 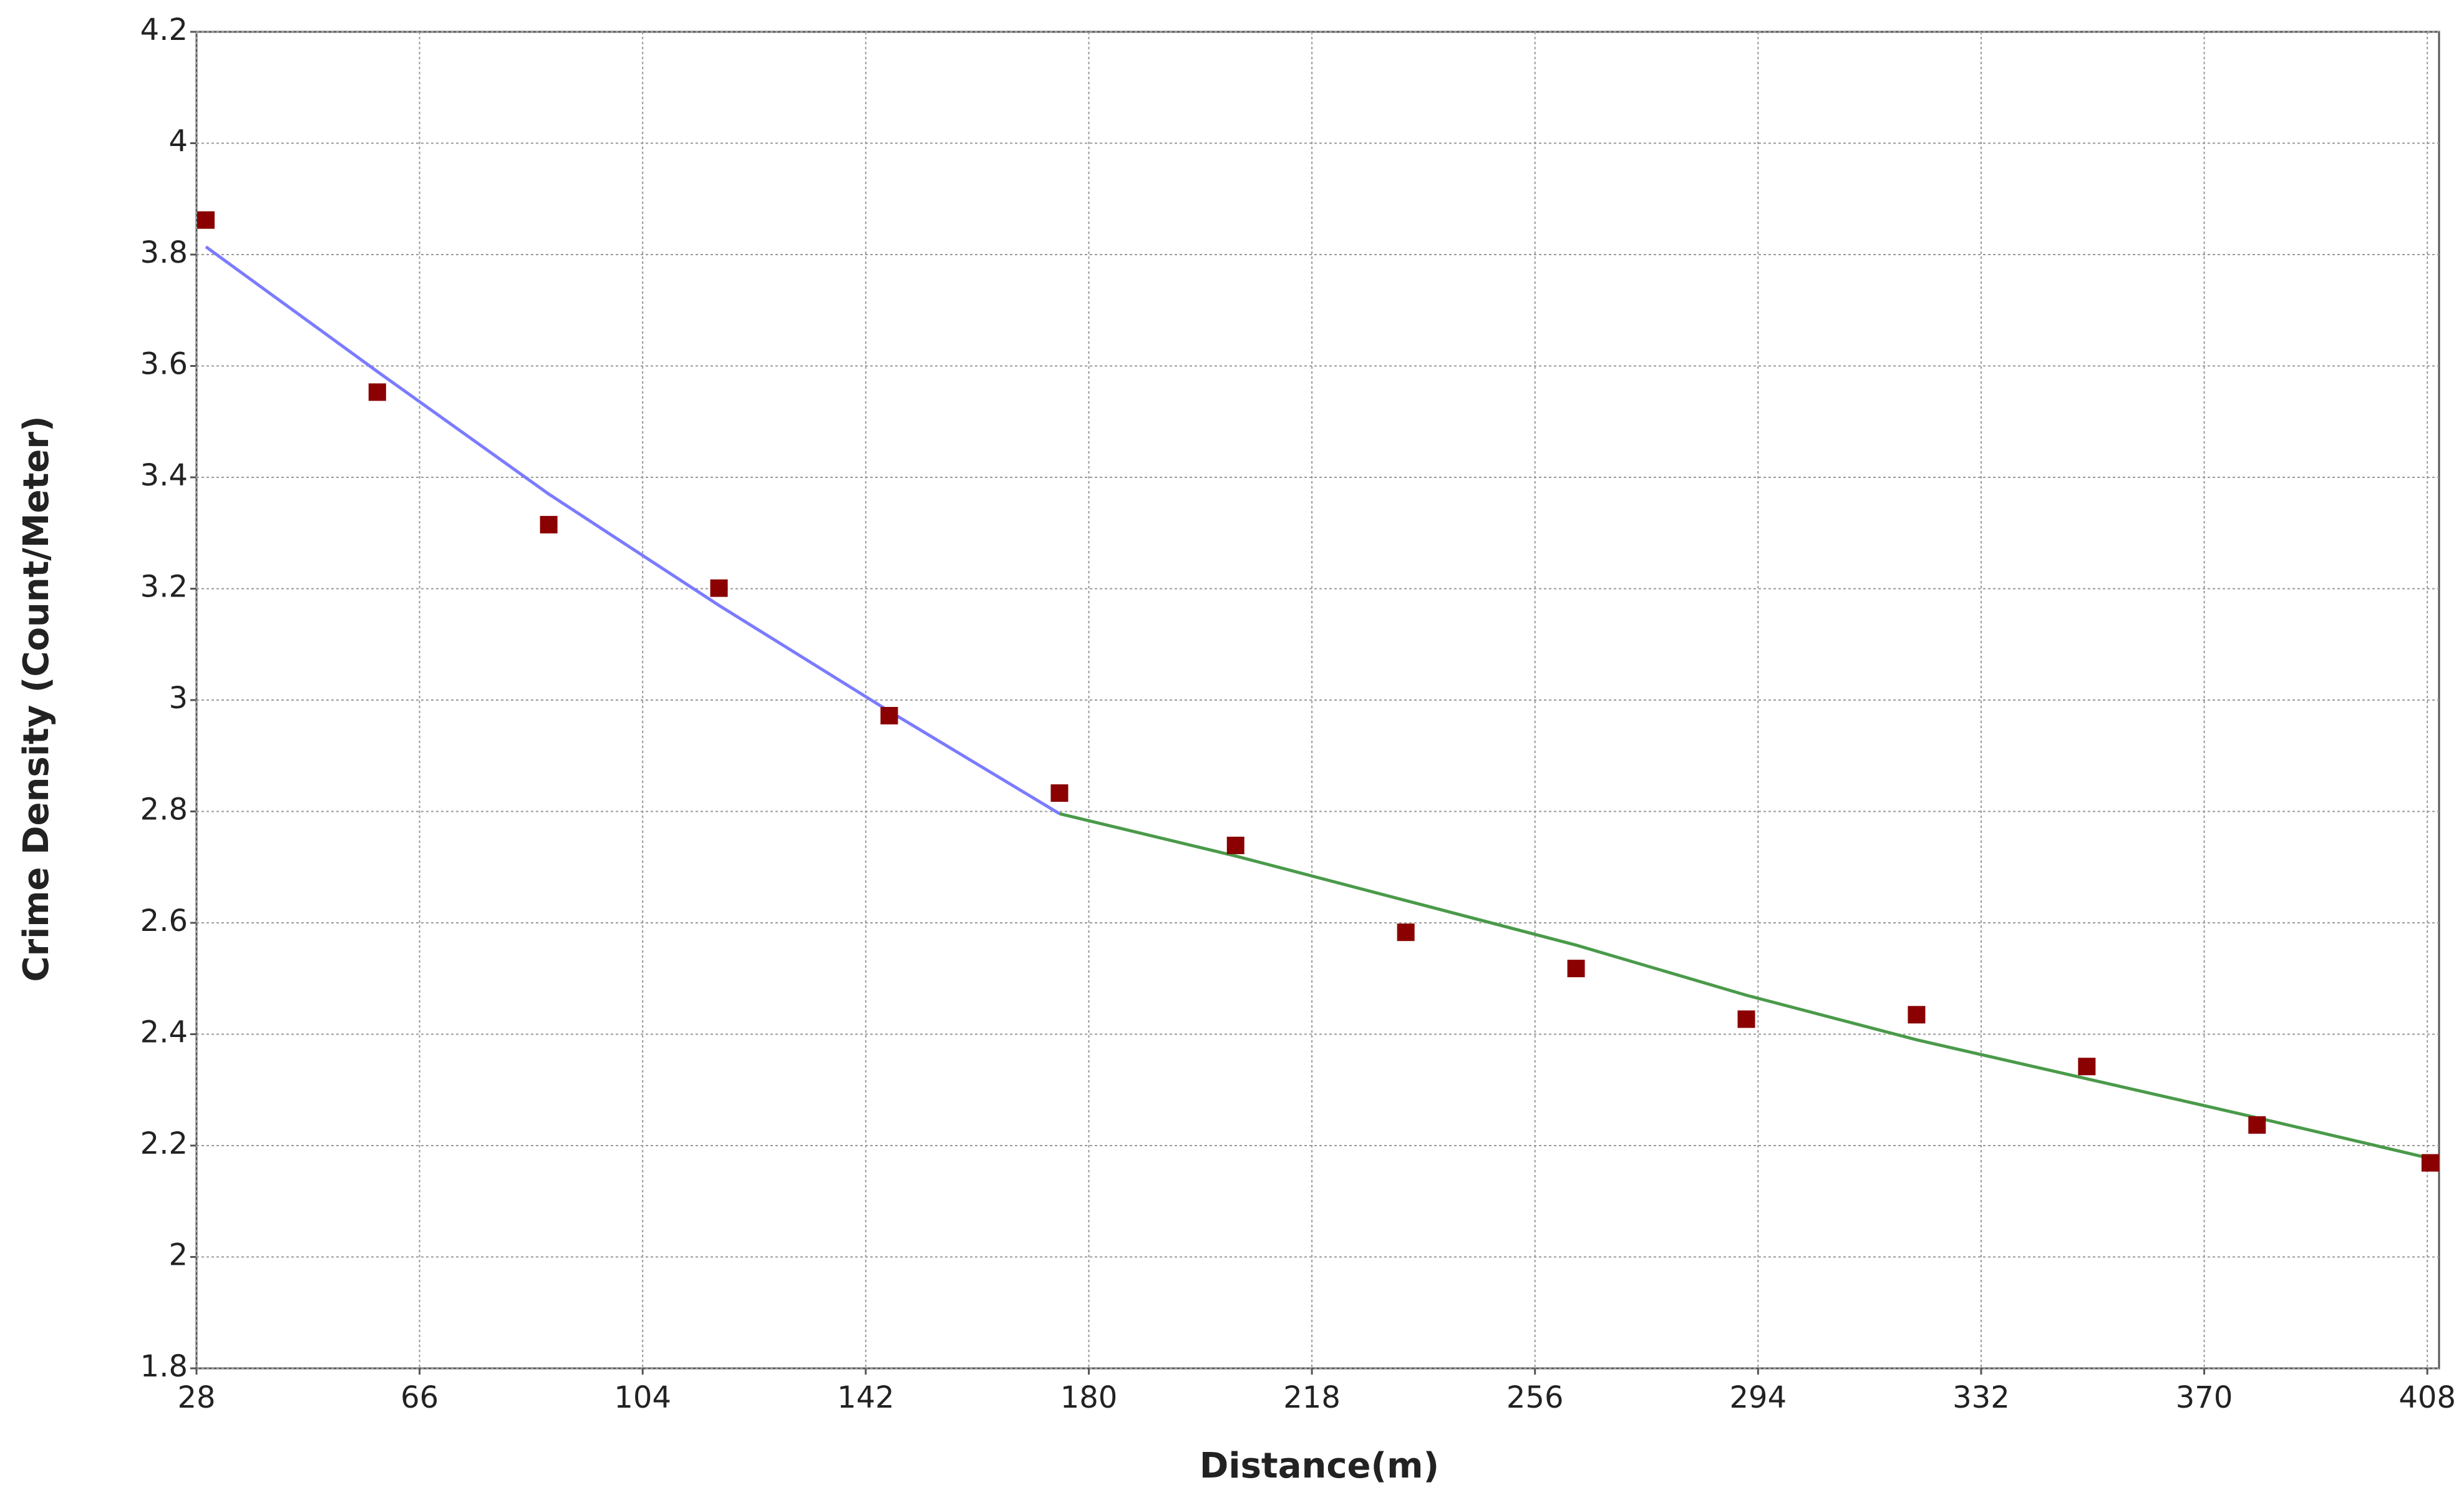 What do you see at coordinates (164, 364) in the screenshot?
I see `y-tick-label: 3.6` at bounding box center [164, 364].